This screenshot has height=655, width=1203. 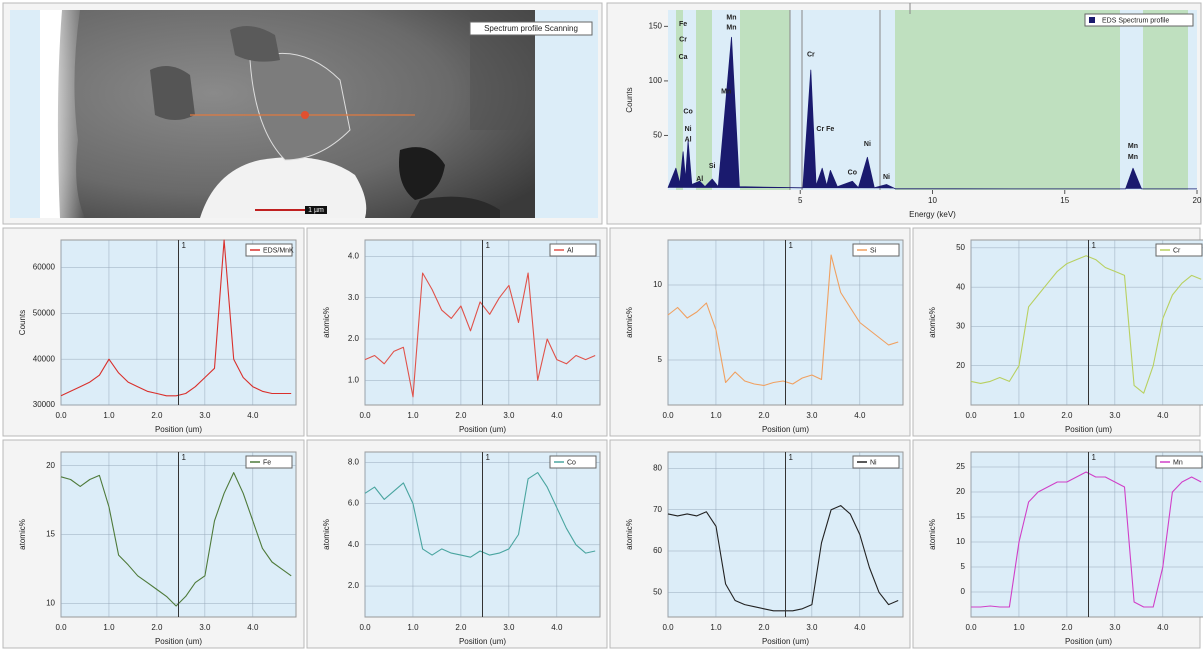 I want to click on y-tick-label: 60000, so click(x=44, y=267).